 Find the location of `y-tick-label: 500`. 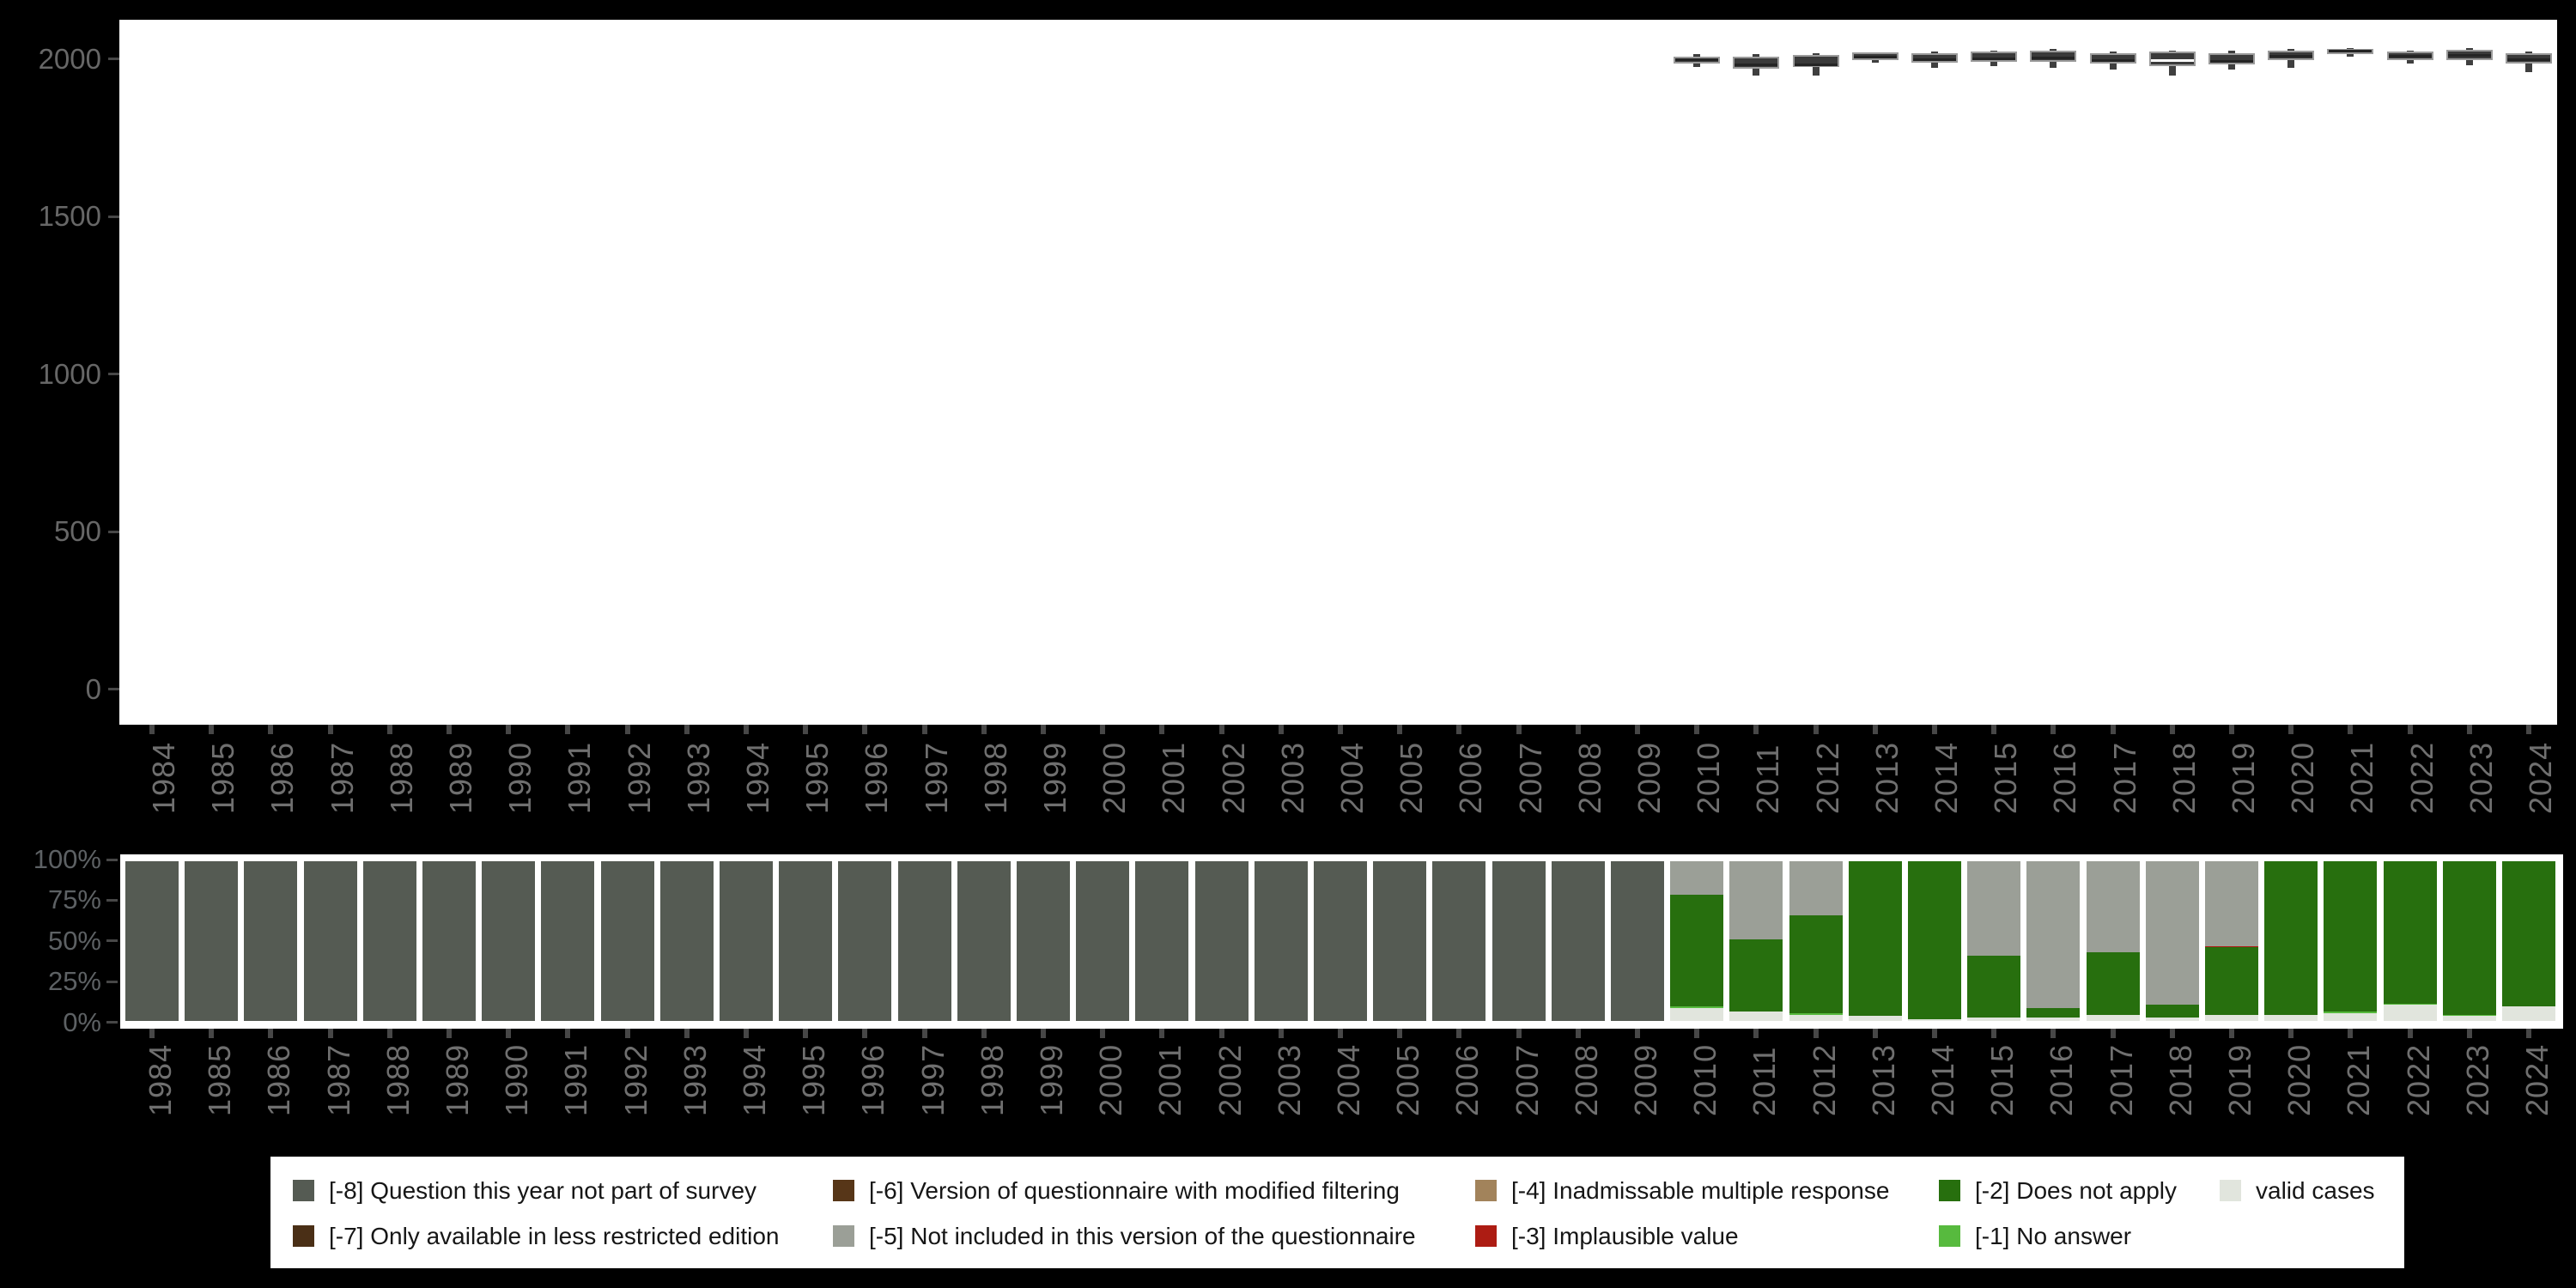

y-tick-label: 500 is located at coordinates (77, 531).